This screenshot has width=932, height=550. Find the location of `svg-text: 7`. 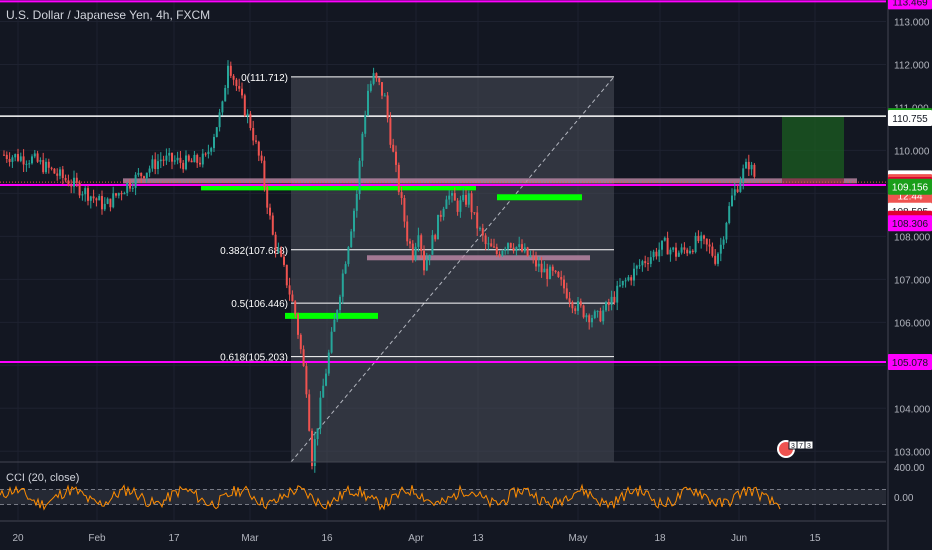

svg-text: 7 is located at coordinates (801, 446).